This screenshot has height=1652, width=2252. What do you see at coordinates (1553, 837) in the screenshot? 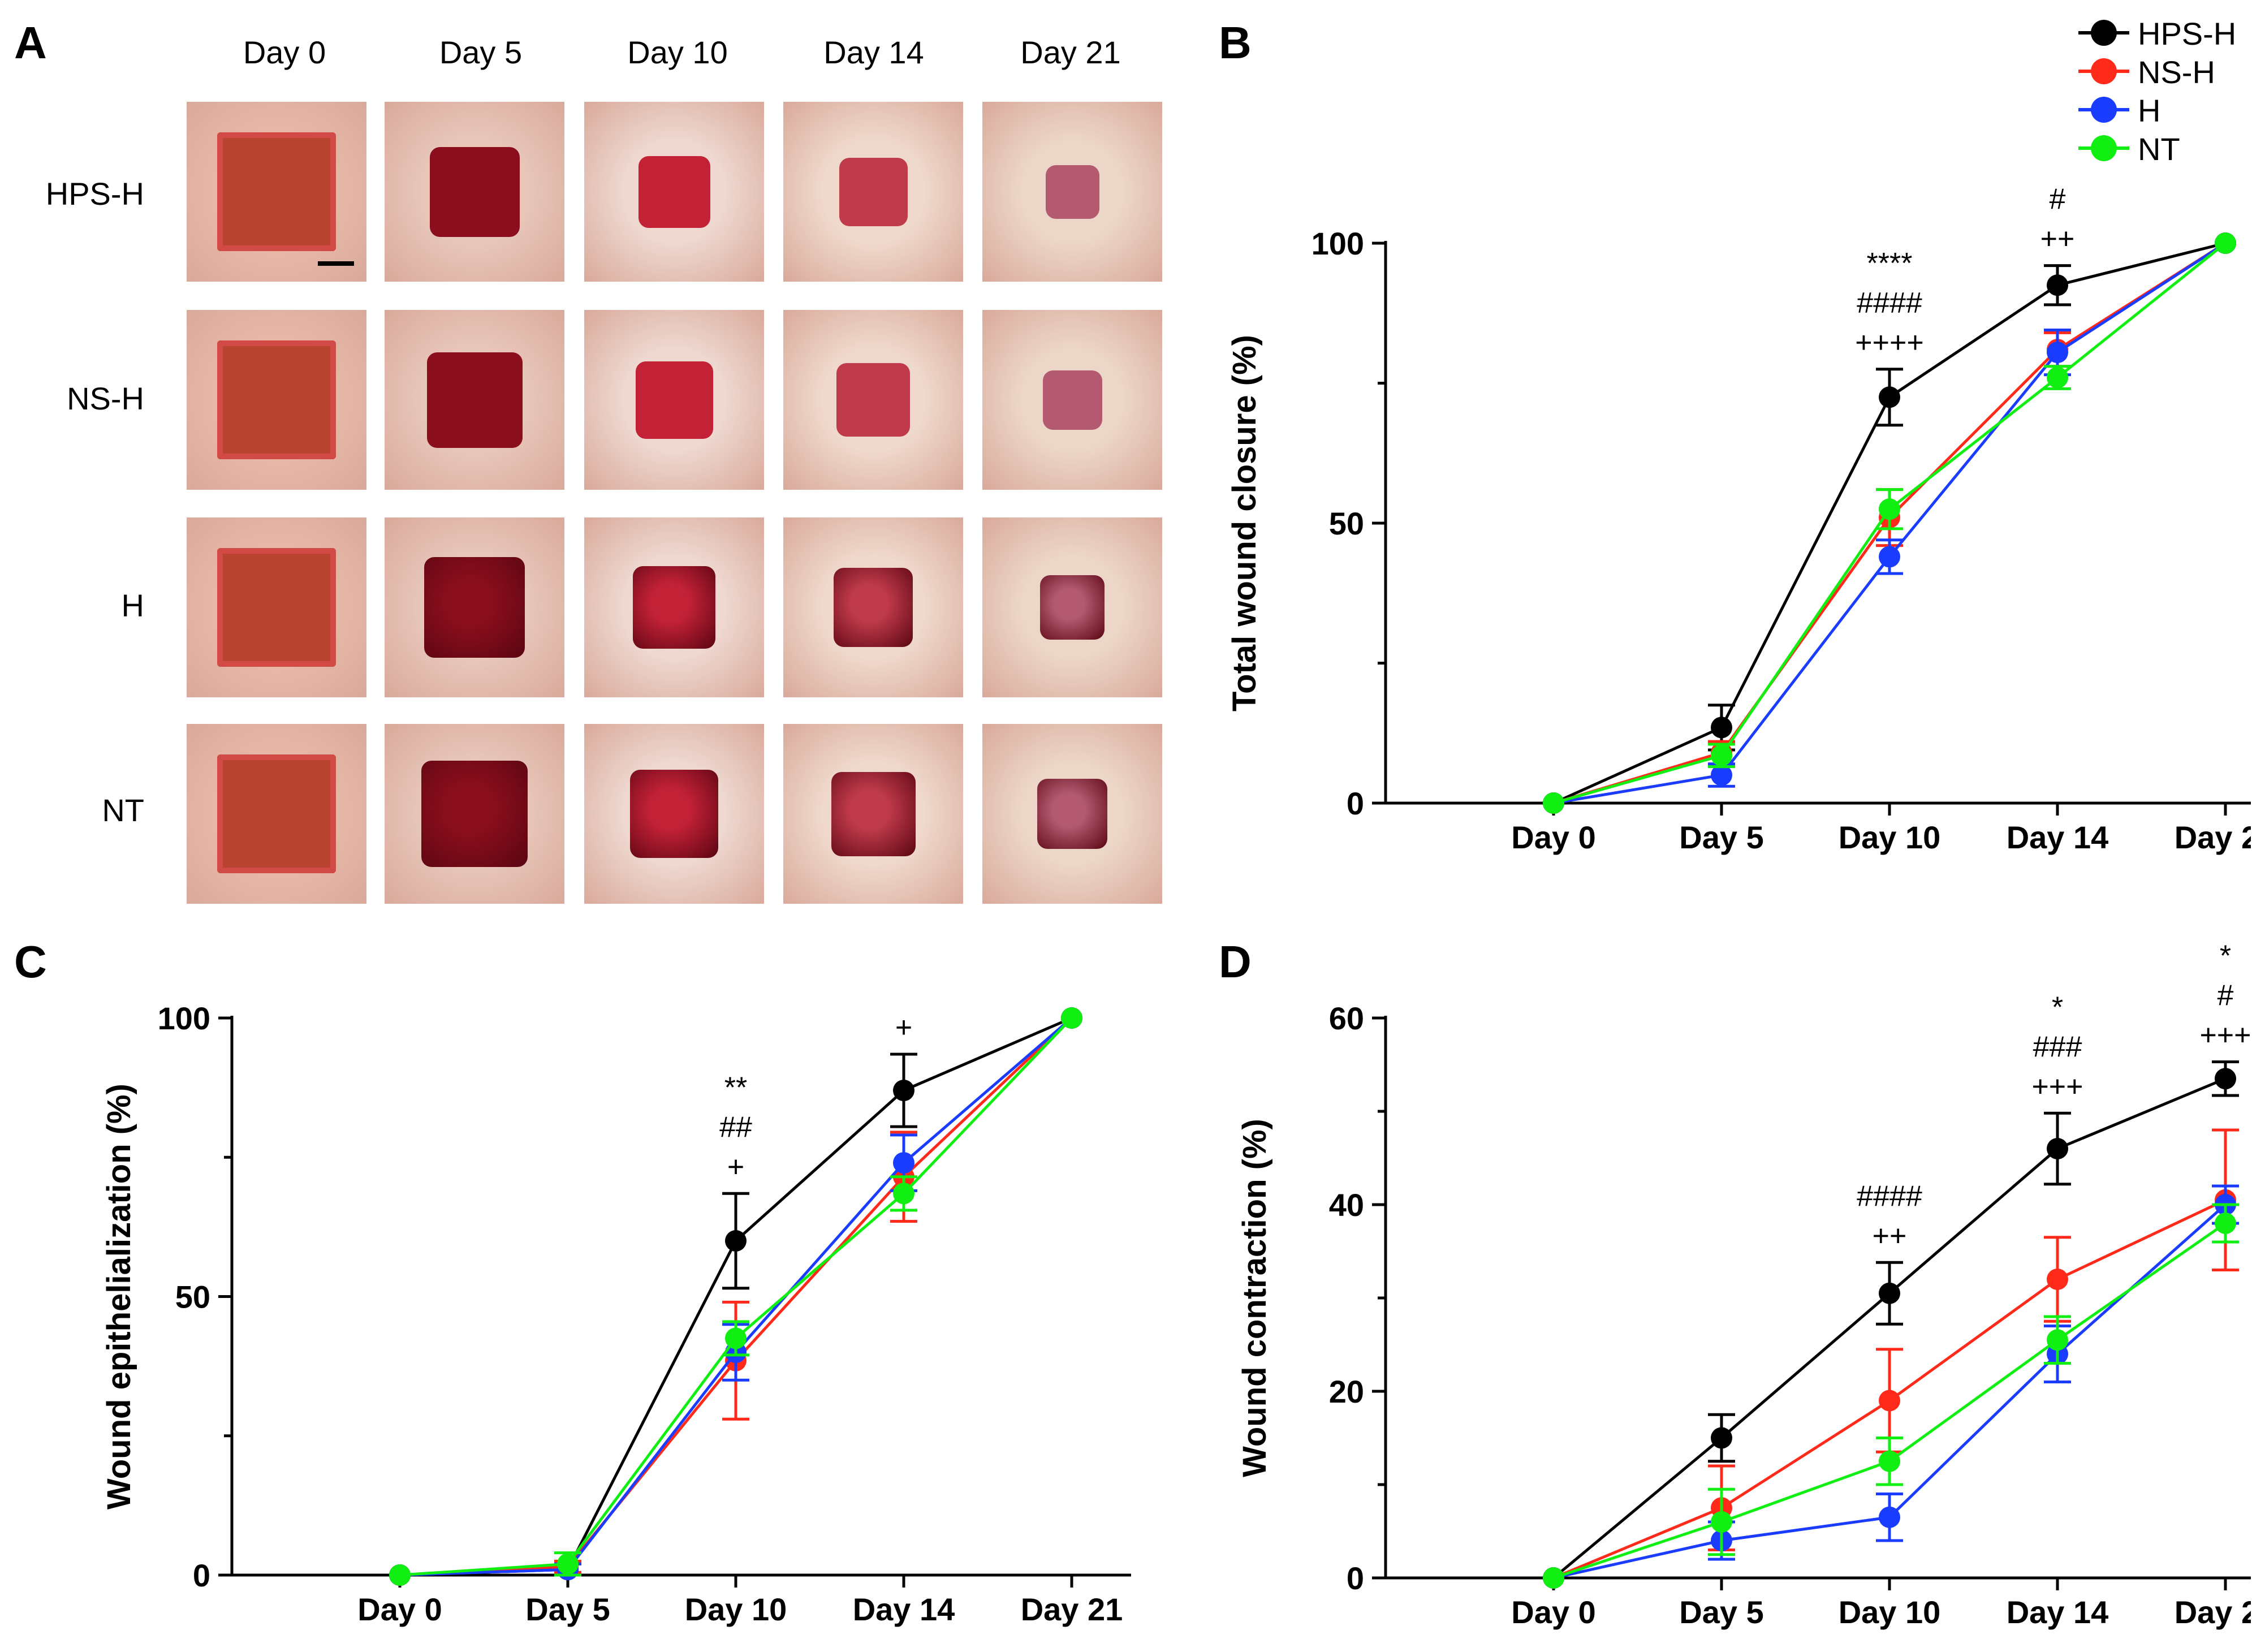
I see `chart-b-x-tick-label: Day 0` at bounding box center [1553, 837].